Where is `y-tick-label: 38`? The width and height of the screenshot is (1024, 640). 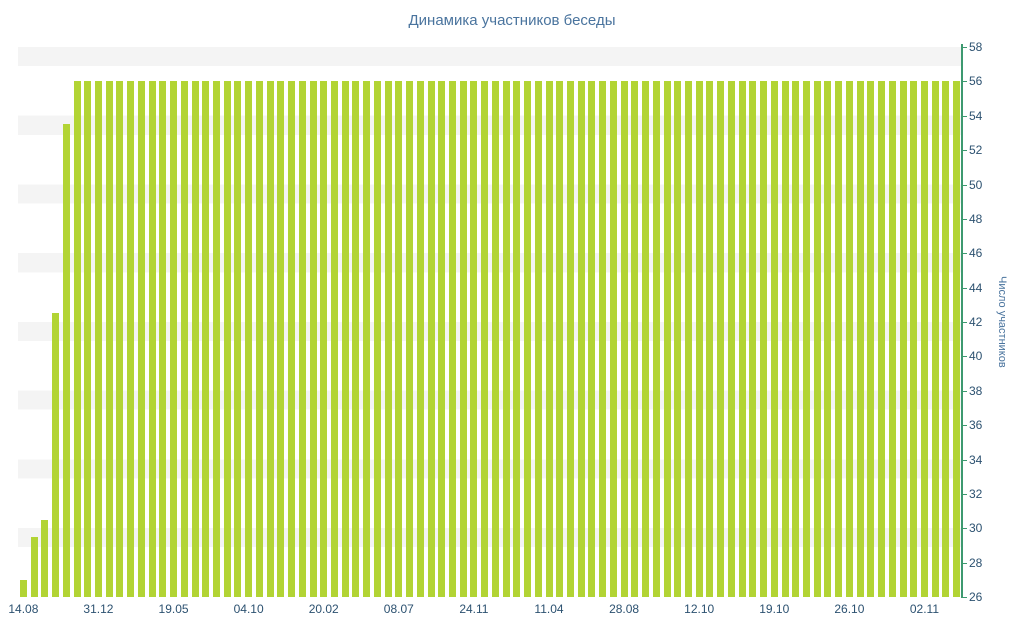 y-tick-label: 38 is located at coordinates (976, 390).